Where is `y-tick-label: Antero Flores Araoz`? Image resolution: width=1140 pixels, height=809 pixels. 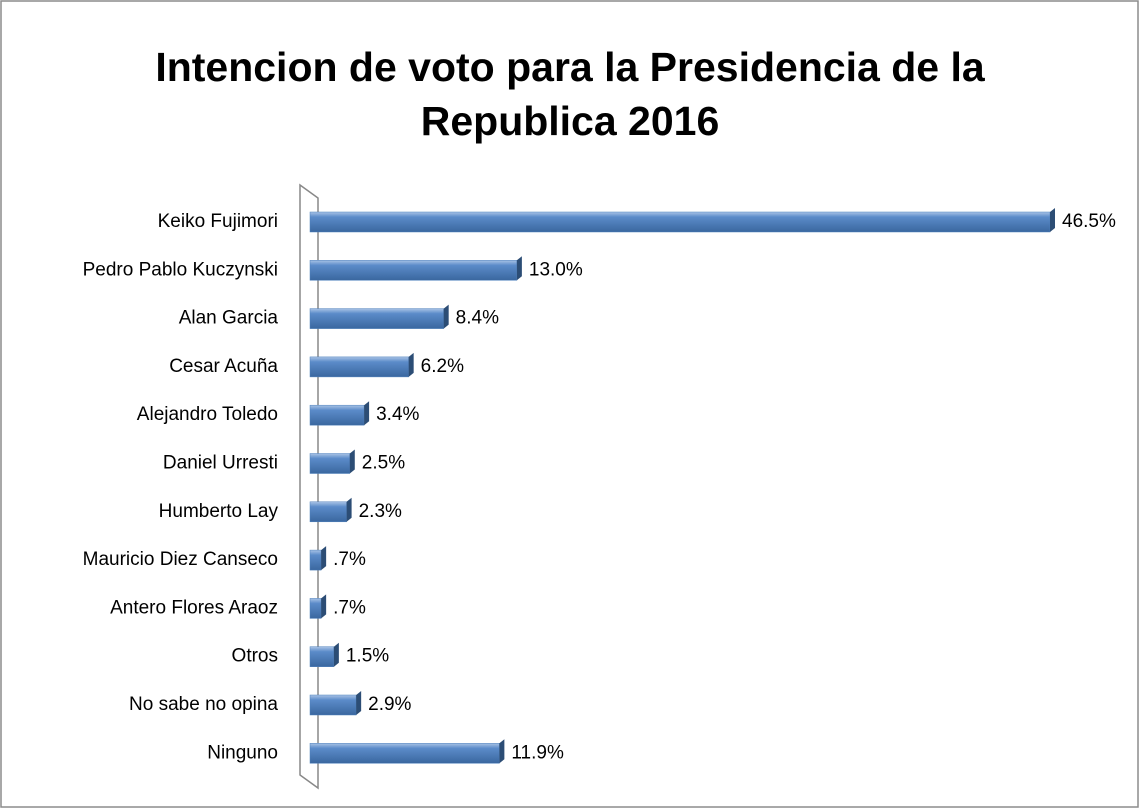 y-tick-label: Antero Flores Araoz is located at coordinates (194, 607).